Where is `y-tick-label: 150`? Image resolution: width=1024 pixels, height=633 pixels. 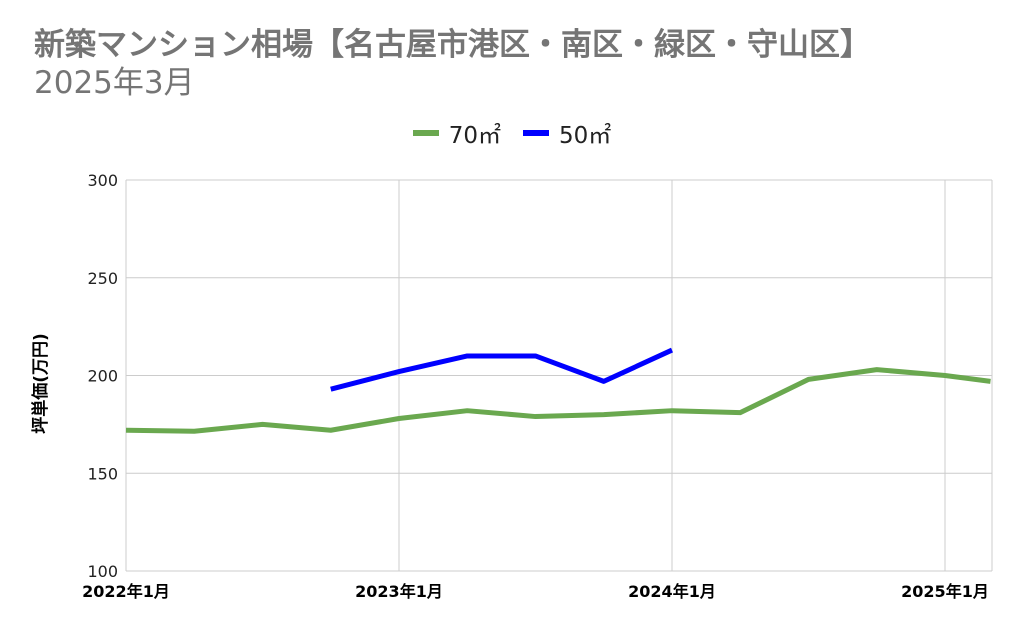
y-tick-label: 150 is located at coordinates (102, 473).